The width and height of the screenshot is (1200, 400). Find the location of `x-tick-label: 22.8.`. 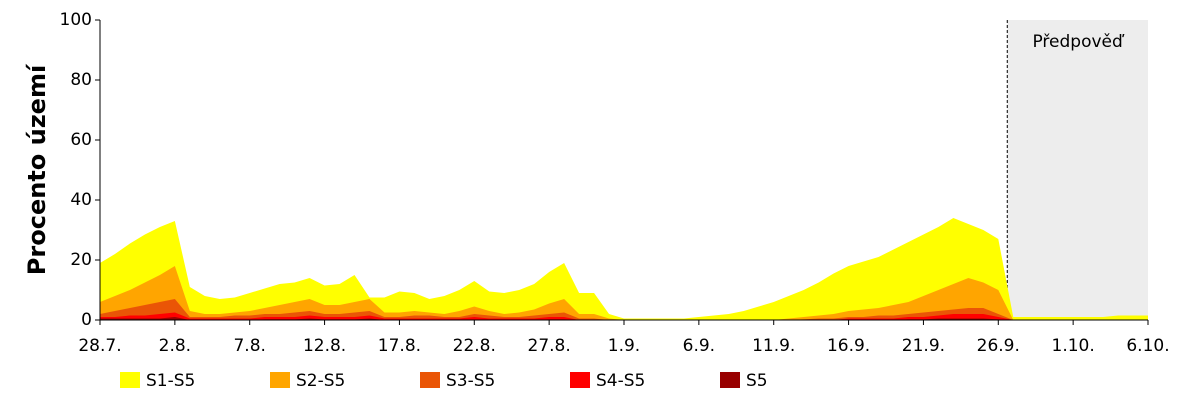

x-tick-label: 22.8. is located at coordinates (474, 346).